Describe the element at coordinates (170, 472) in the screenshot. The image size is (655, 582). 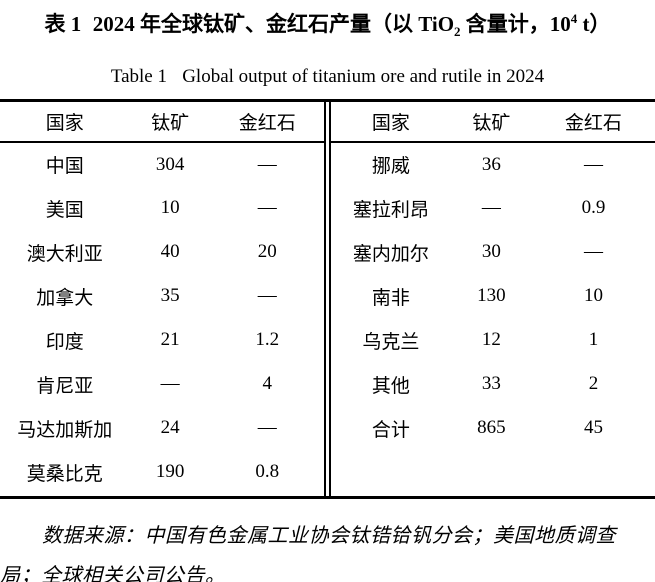
I see `cell-titanium-ore: 190` at that location.